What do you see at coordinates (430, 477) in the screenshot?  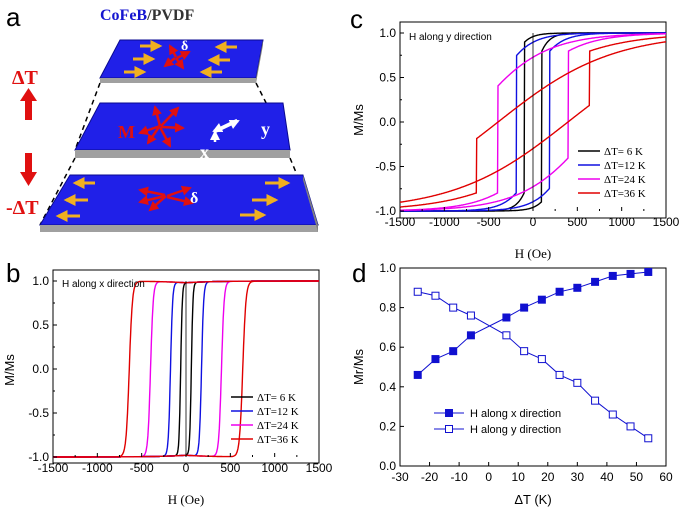 I see `x-tick-label: -20` at bounding box center [430, 477].